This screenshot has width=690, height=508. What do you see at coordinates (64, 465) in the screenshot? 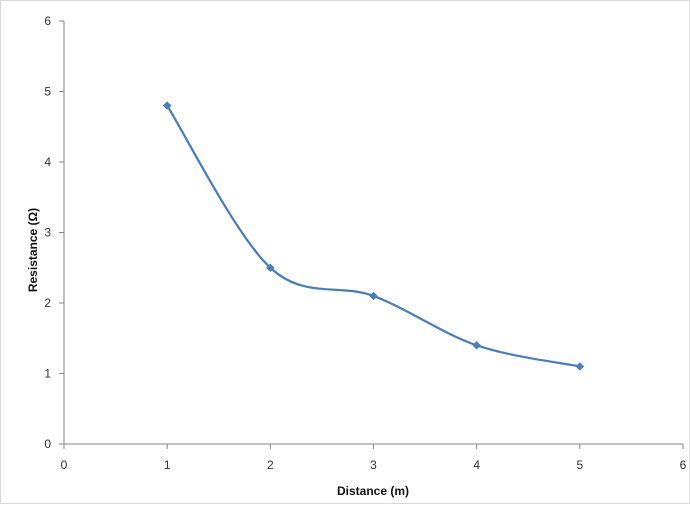
I see `x-tick-label: 0` at bounding box center [64, 465].